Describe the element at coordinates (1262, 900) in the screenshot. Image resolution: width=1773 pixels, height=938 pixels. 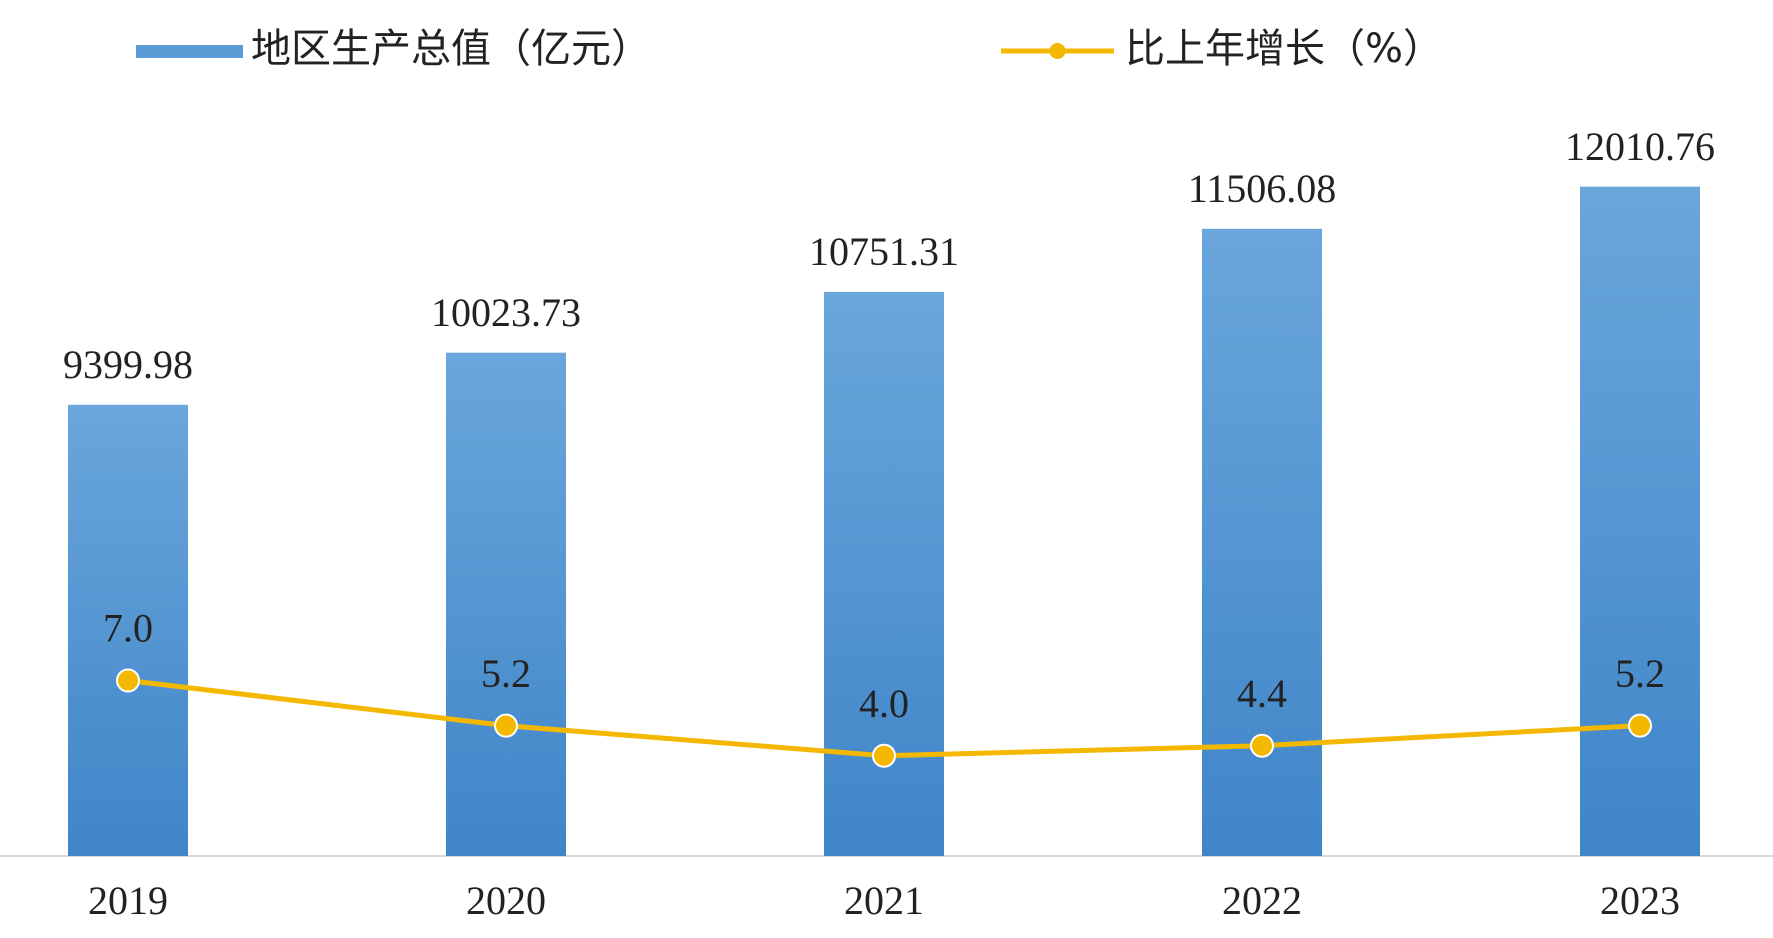
I see `x-tick-label: 2022` at that location.